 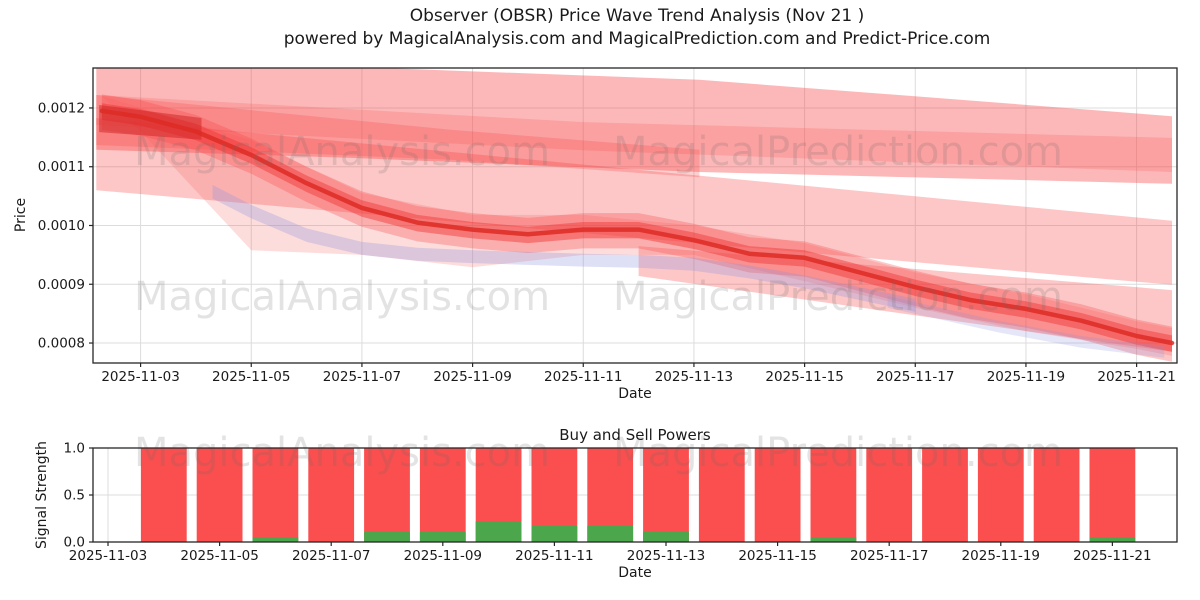 I want to click on price-y-tick-label: 0.0010, so click(x=61, y=226).